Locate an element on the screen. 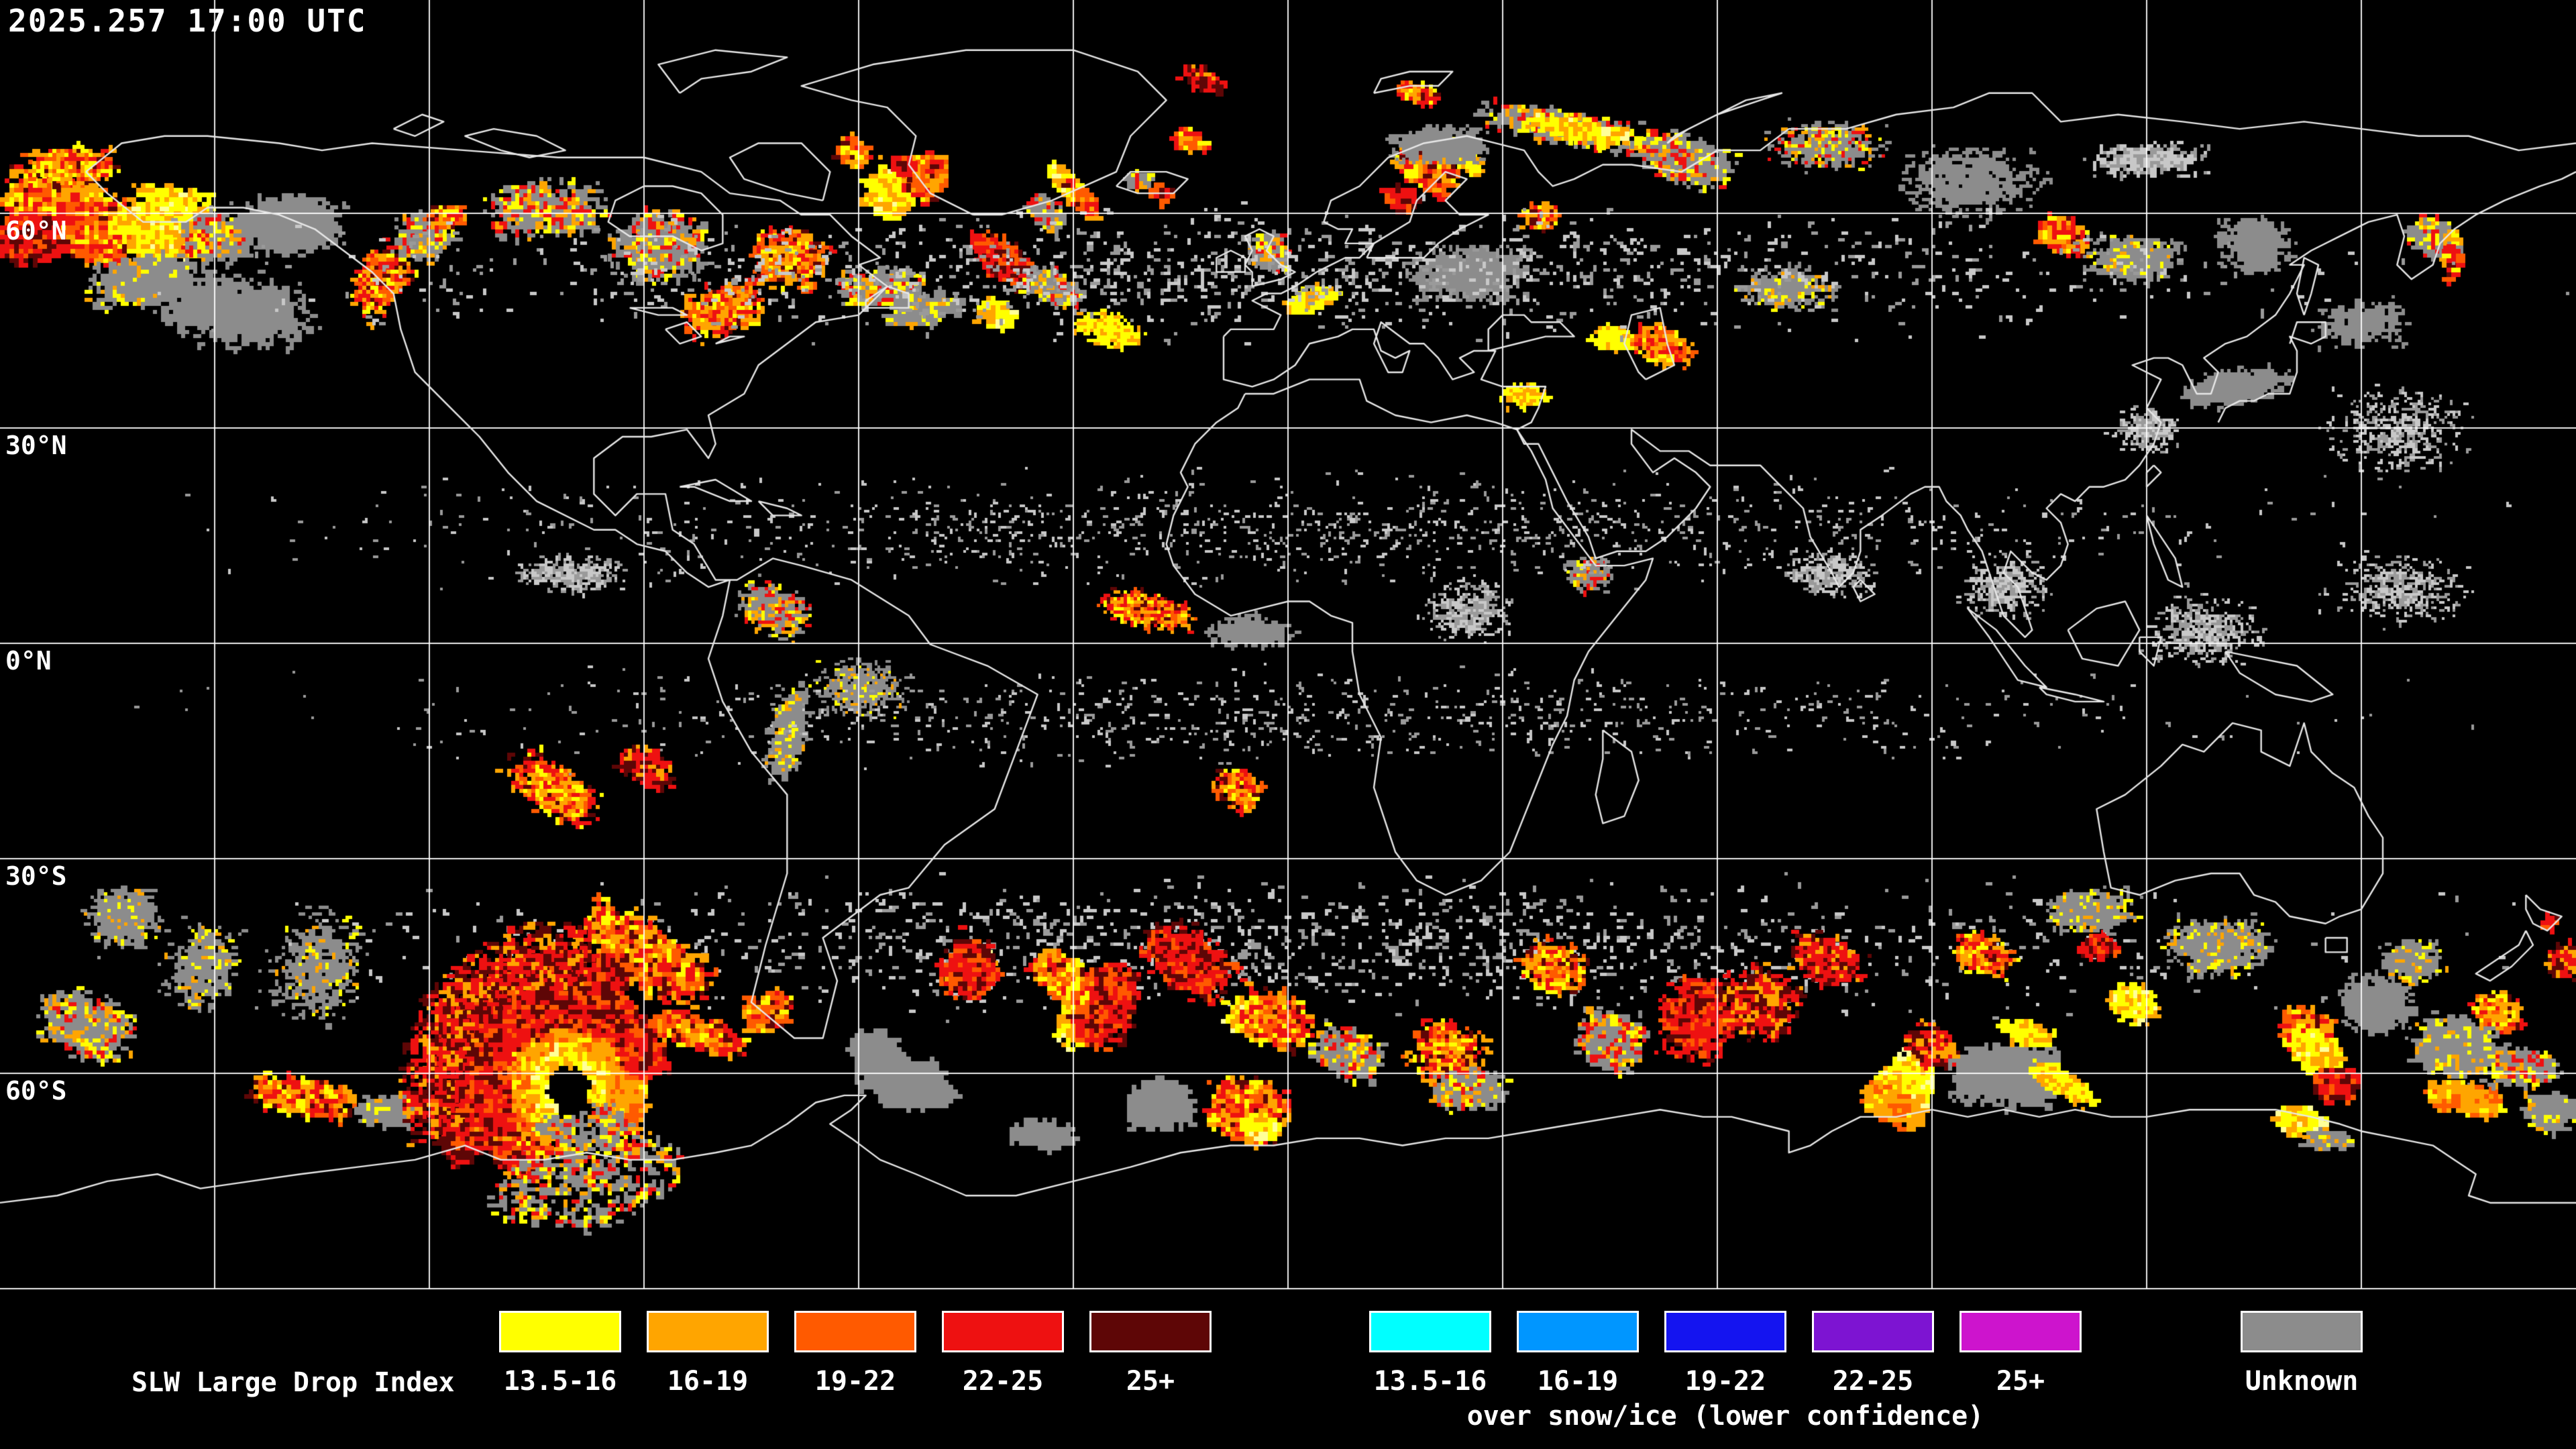 This screenshot has height=1449, width=2576. timestamp: 2025.257 17:00 UTC is located at coordinates (187, 21).